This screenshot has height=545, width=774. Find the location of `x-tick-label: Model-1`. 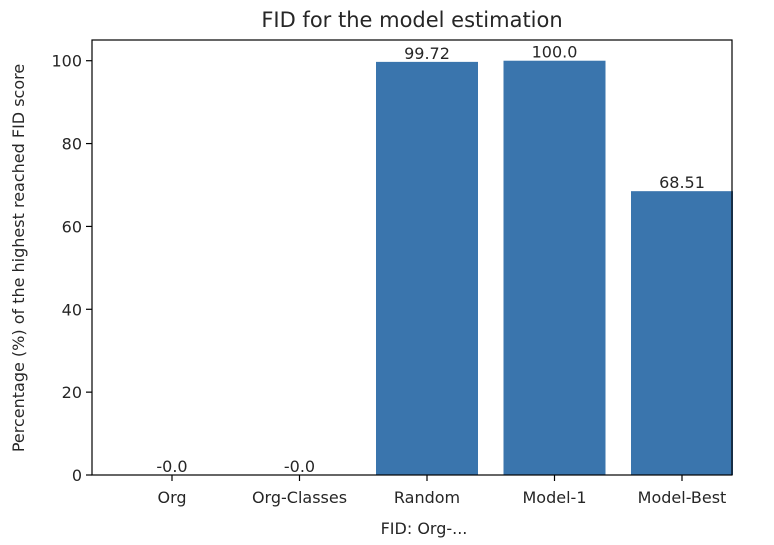

x-tick-label: Model-1 is located at coordinates (555, 497).